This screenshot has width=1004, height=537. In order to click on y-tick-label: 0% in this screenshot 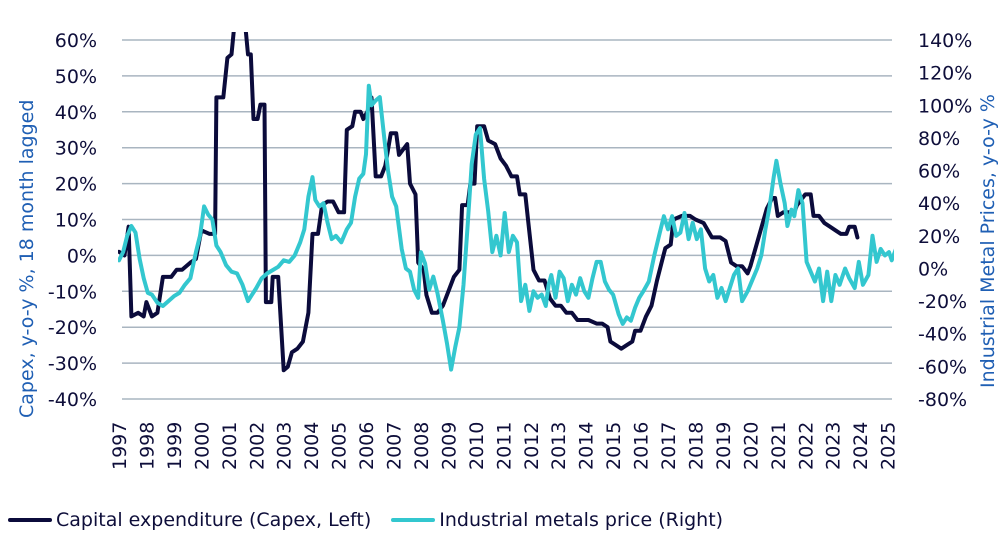, I will do `click(82, 256)`.